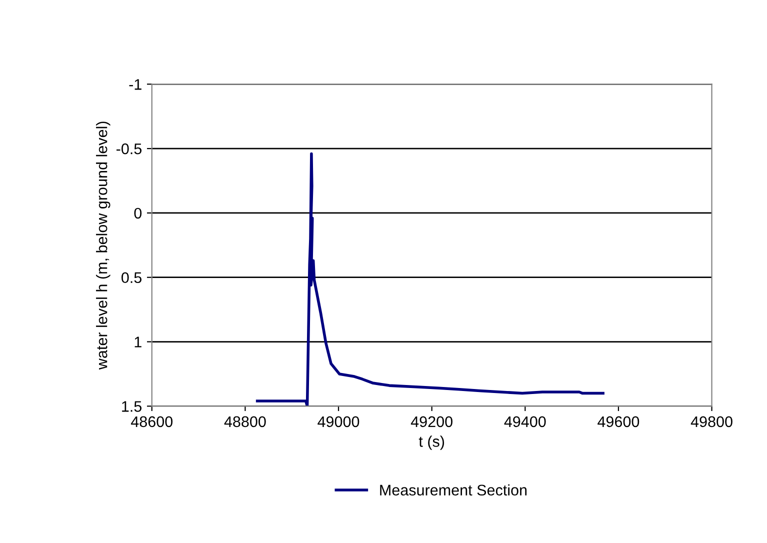 Image resolution: width=767 pixels, height=543 pixels. Describe the element at coordinates (138, 342) in the screenshot. I see `y-tick-label: 1` at that location.